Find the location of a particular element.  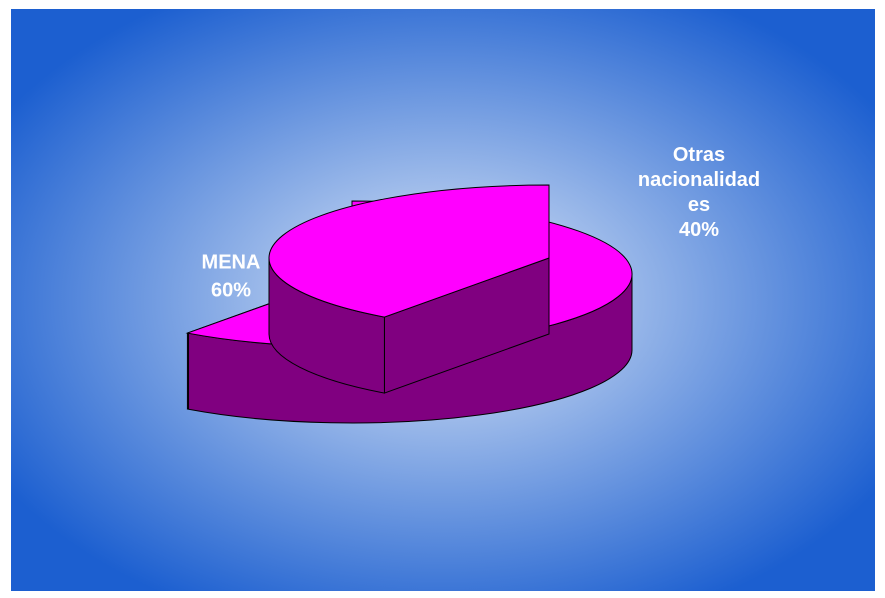

slice-label-1-line-1: nacionalidad is located at coordinates (699, 180).